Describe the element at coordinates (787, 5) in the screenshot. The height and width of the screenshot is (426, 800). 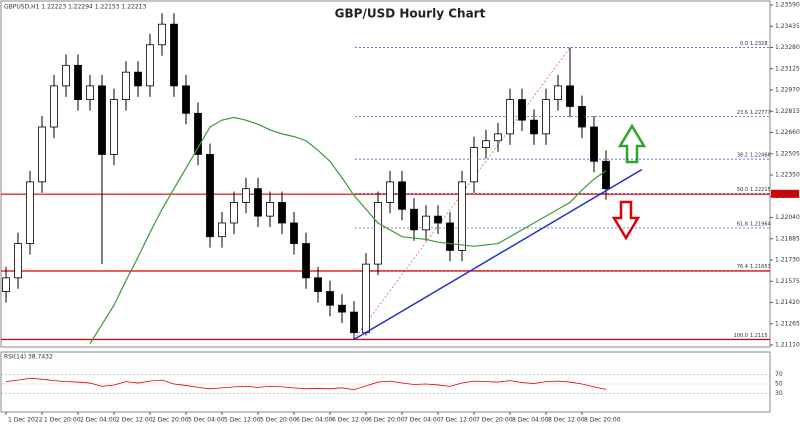
I see `y-tick-label: 1.23590` at that location.